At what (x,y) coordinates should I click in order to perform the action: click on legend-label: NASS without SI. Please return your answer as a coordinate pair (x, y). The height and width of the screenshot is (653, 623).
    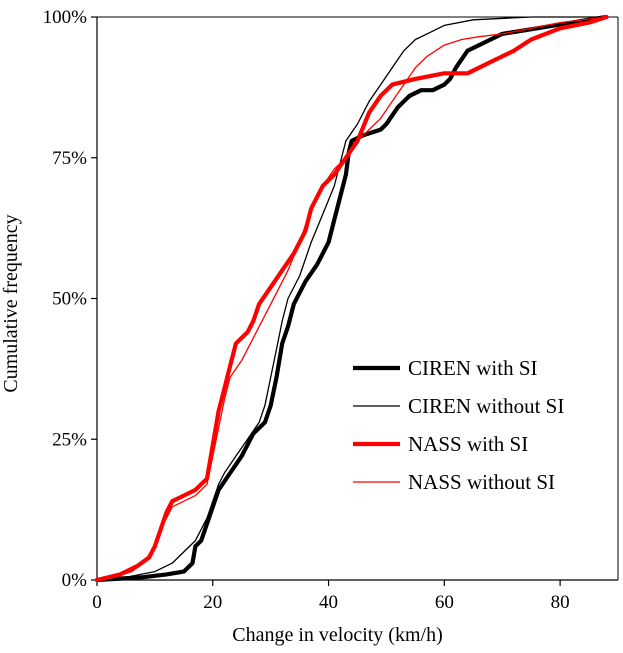
    Looking at the image, I should click on (481, 482).